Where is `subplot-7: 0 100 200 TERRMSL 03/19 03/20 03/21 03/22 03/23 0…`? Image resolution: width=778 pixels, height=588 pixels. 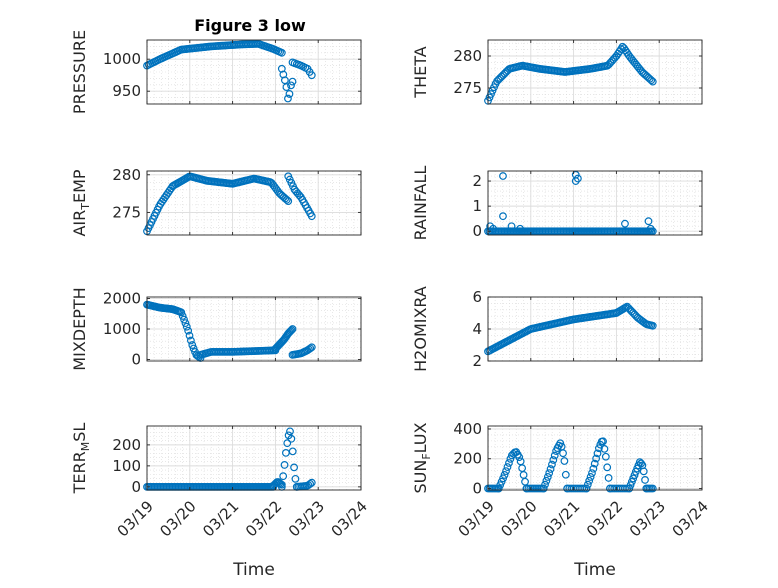 subplot-7: 0 100 200 TERRMSL 03/19 03/20 03/21 03/22 03/23 0… is located at coordinates (220, 501).